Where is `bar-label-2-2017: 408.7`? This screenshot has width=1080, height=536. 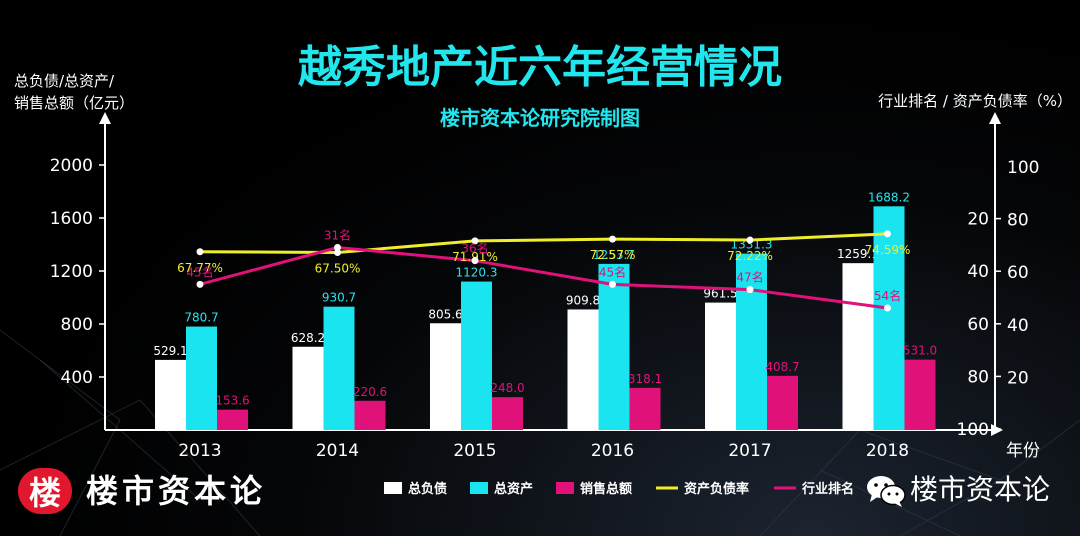 bar-label-2-2017: 408.7 is located at coordinates (782, 367).